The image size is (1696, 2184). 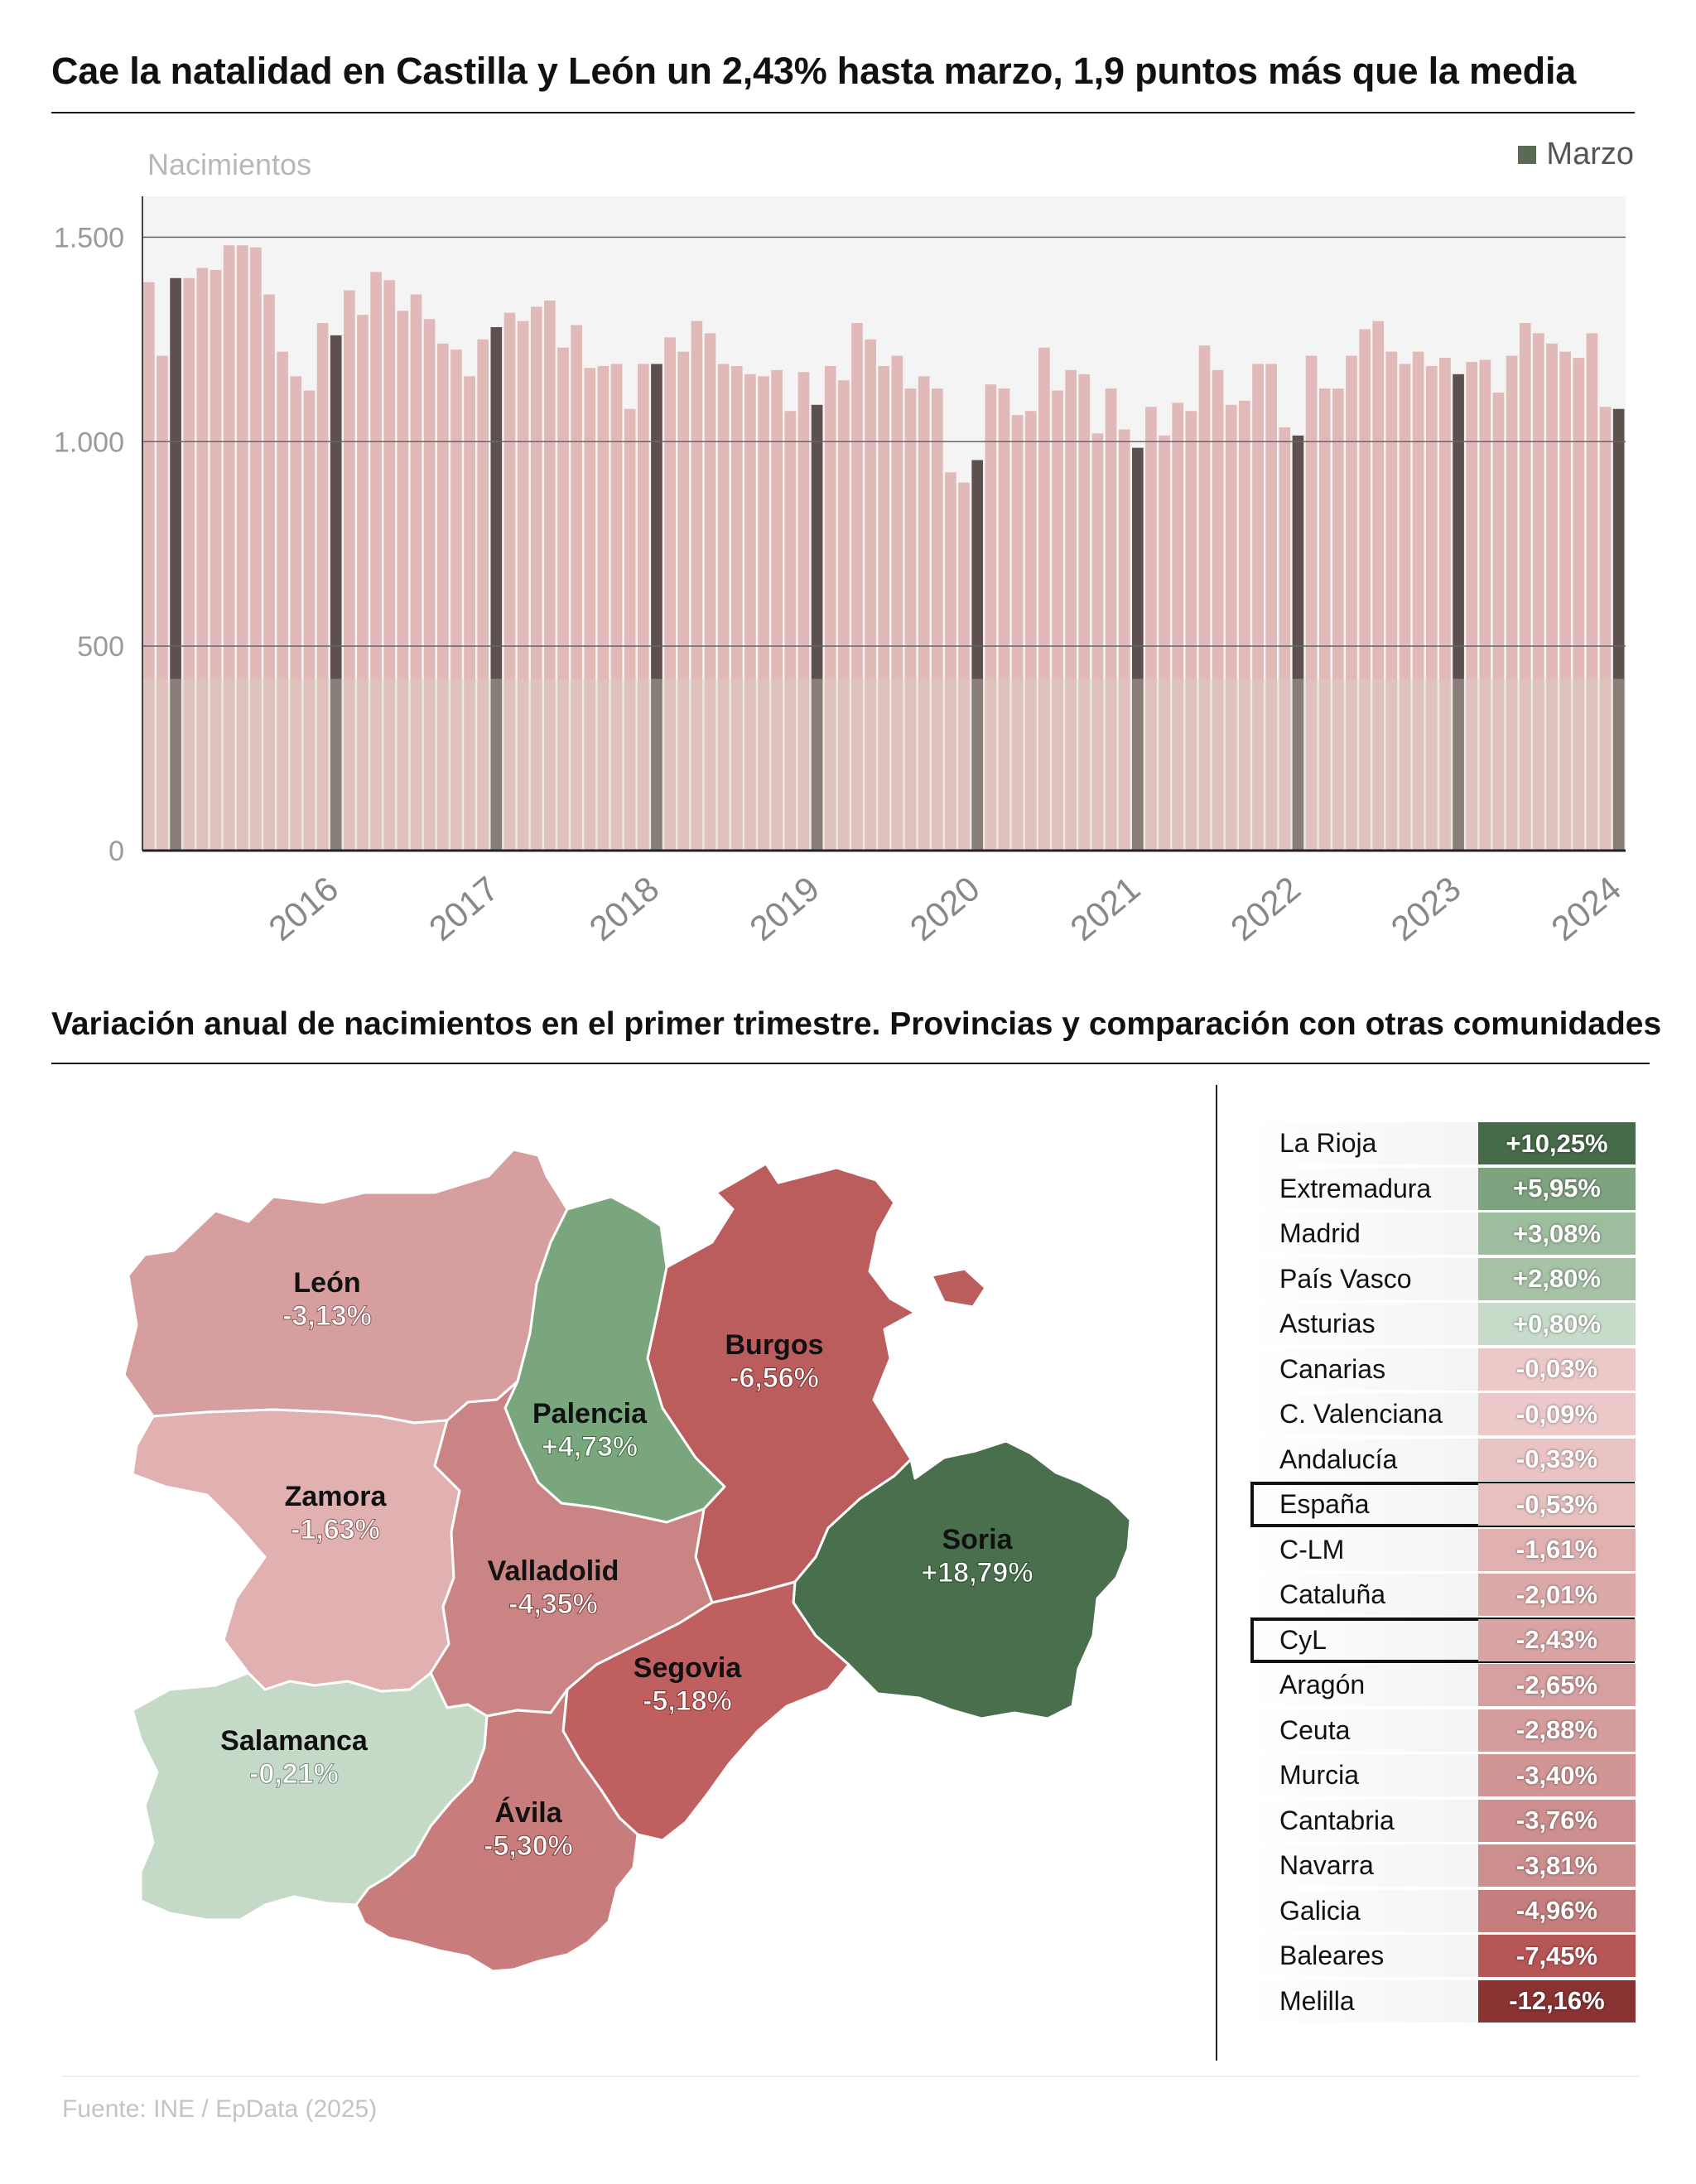 I want to click on map-value-leon: -3,13%, so click(x=327, y=1316).